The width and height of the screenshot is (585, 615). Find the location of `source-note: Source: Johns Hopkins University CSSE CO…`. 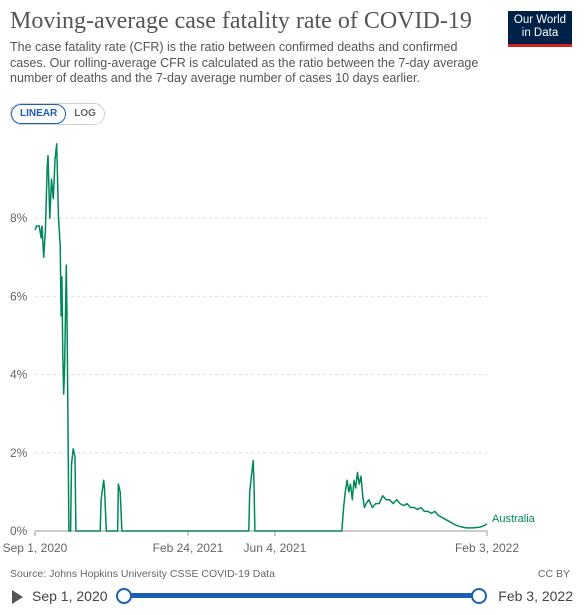

source-note: Source: Johns Hopkins University CSSE CO… is located at coordinates (142, 574).